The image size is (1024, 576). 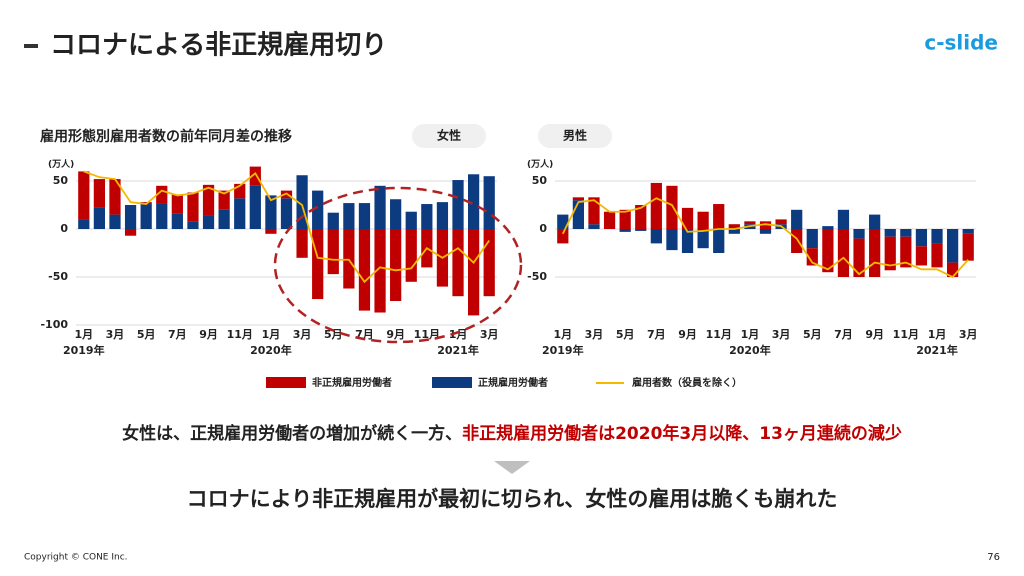 What do you see at coordinates (513, 382) in the screenshot?
I see `legend-label: 正規雇用労働者` at bounding box center [513, 382].